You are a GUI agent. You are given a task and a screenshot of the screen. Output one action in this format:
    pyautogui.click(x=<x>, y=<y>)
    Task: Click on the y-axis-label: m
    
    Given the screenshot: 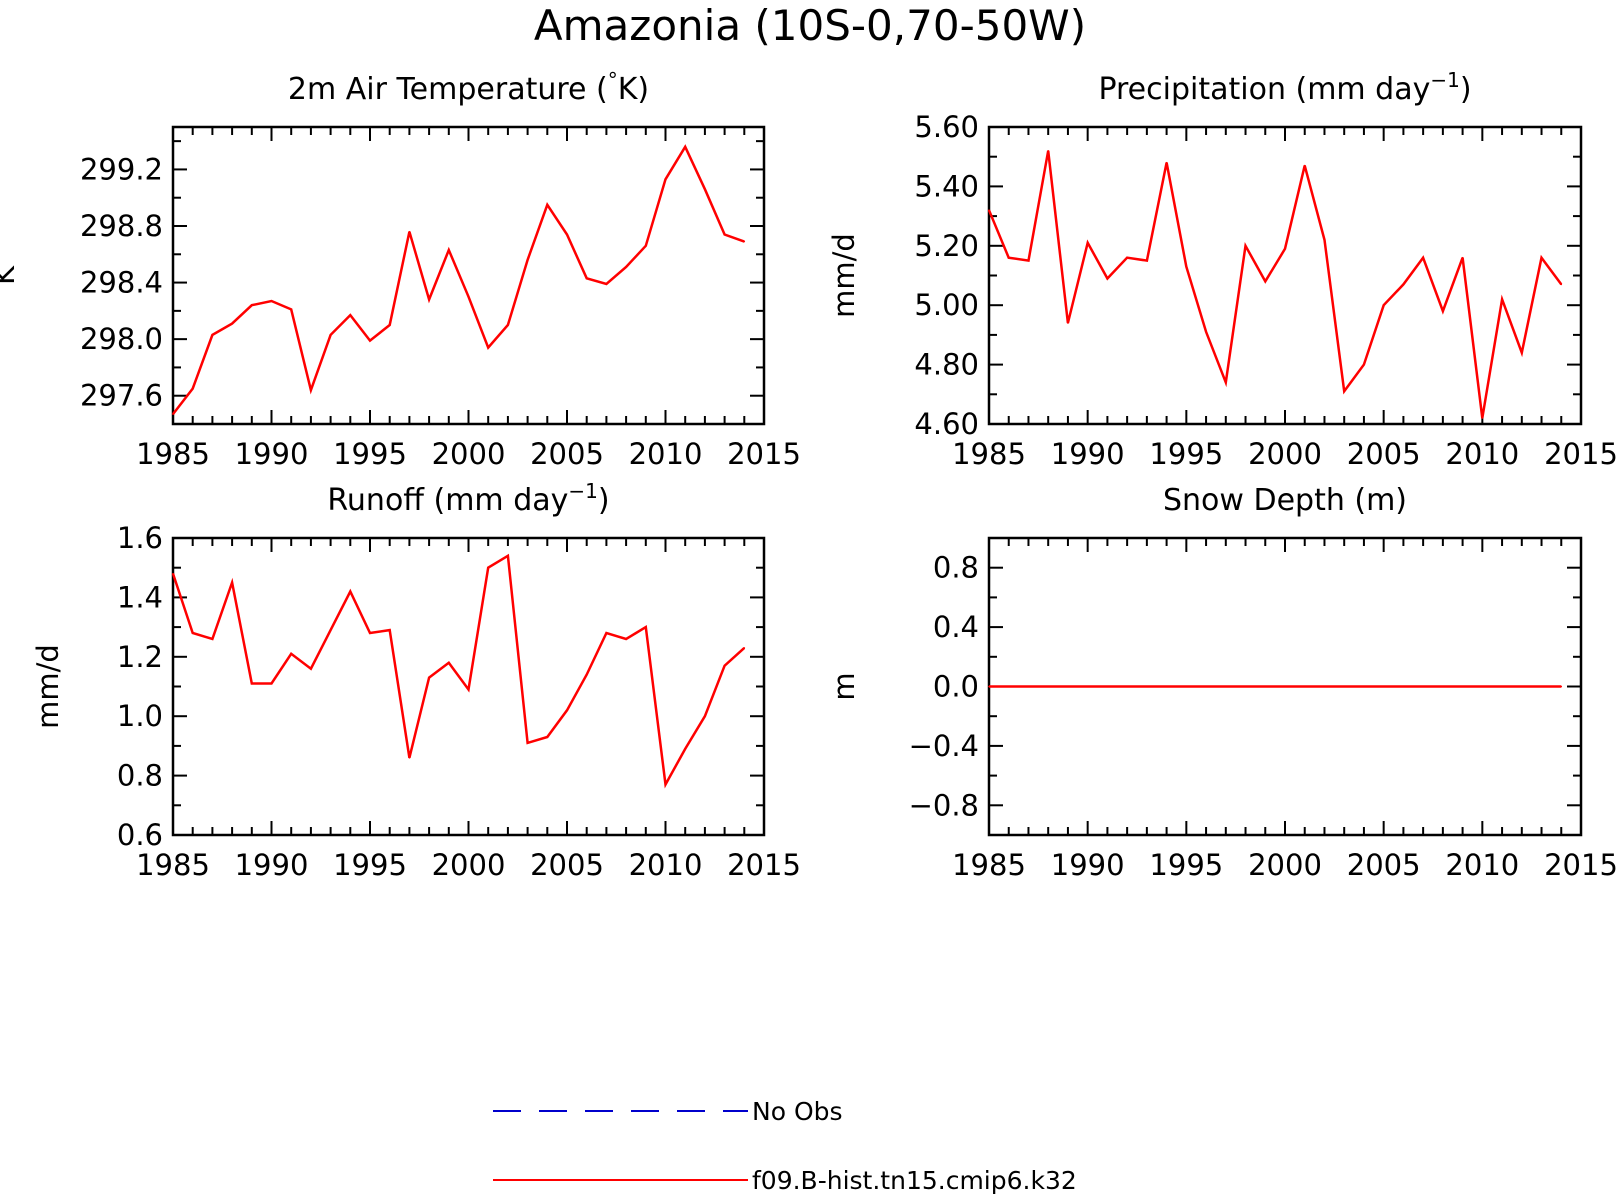 What is the action you would take?
    pyautogui.click(x=844, y=686)
    